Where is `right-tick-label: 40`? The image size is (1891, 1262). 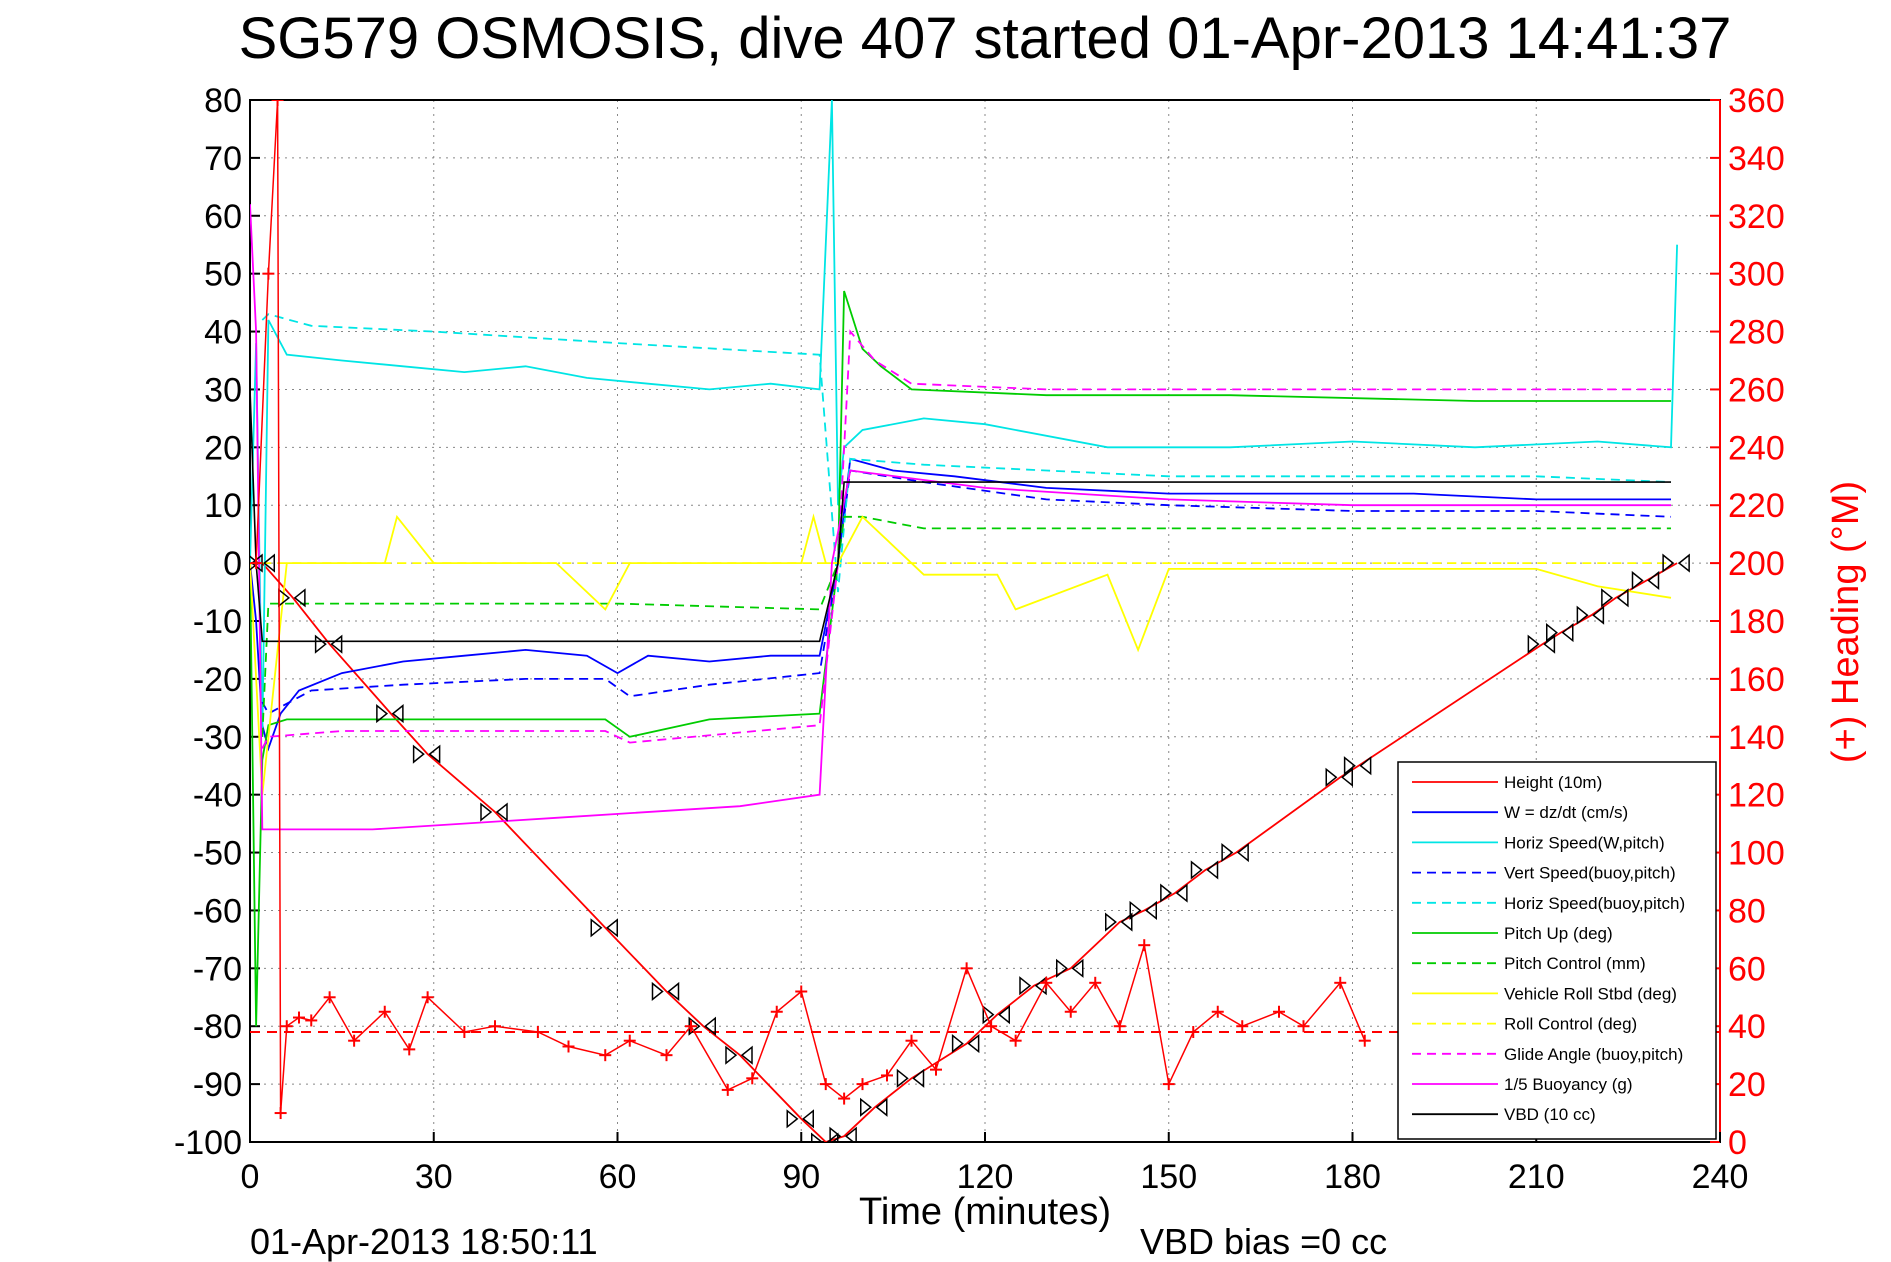 right-tick-label: 40 is located at coordinates (1747, 1027).